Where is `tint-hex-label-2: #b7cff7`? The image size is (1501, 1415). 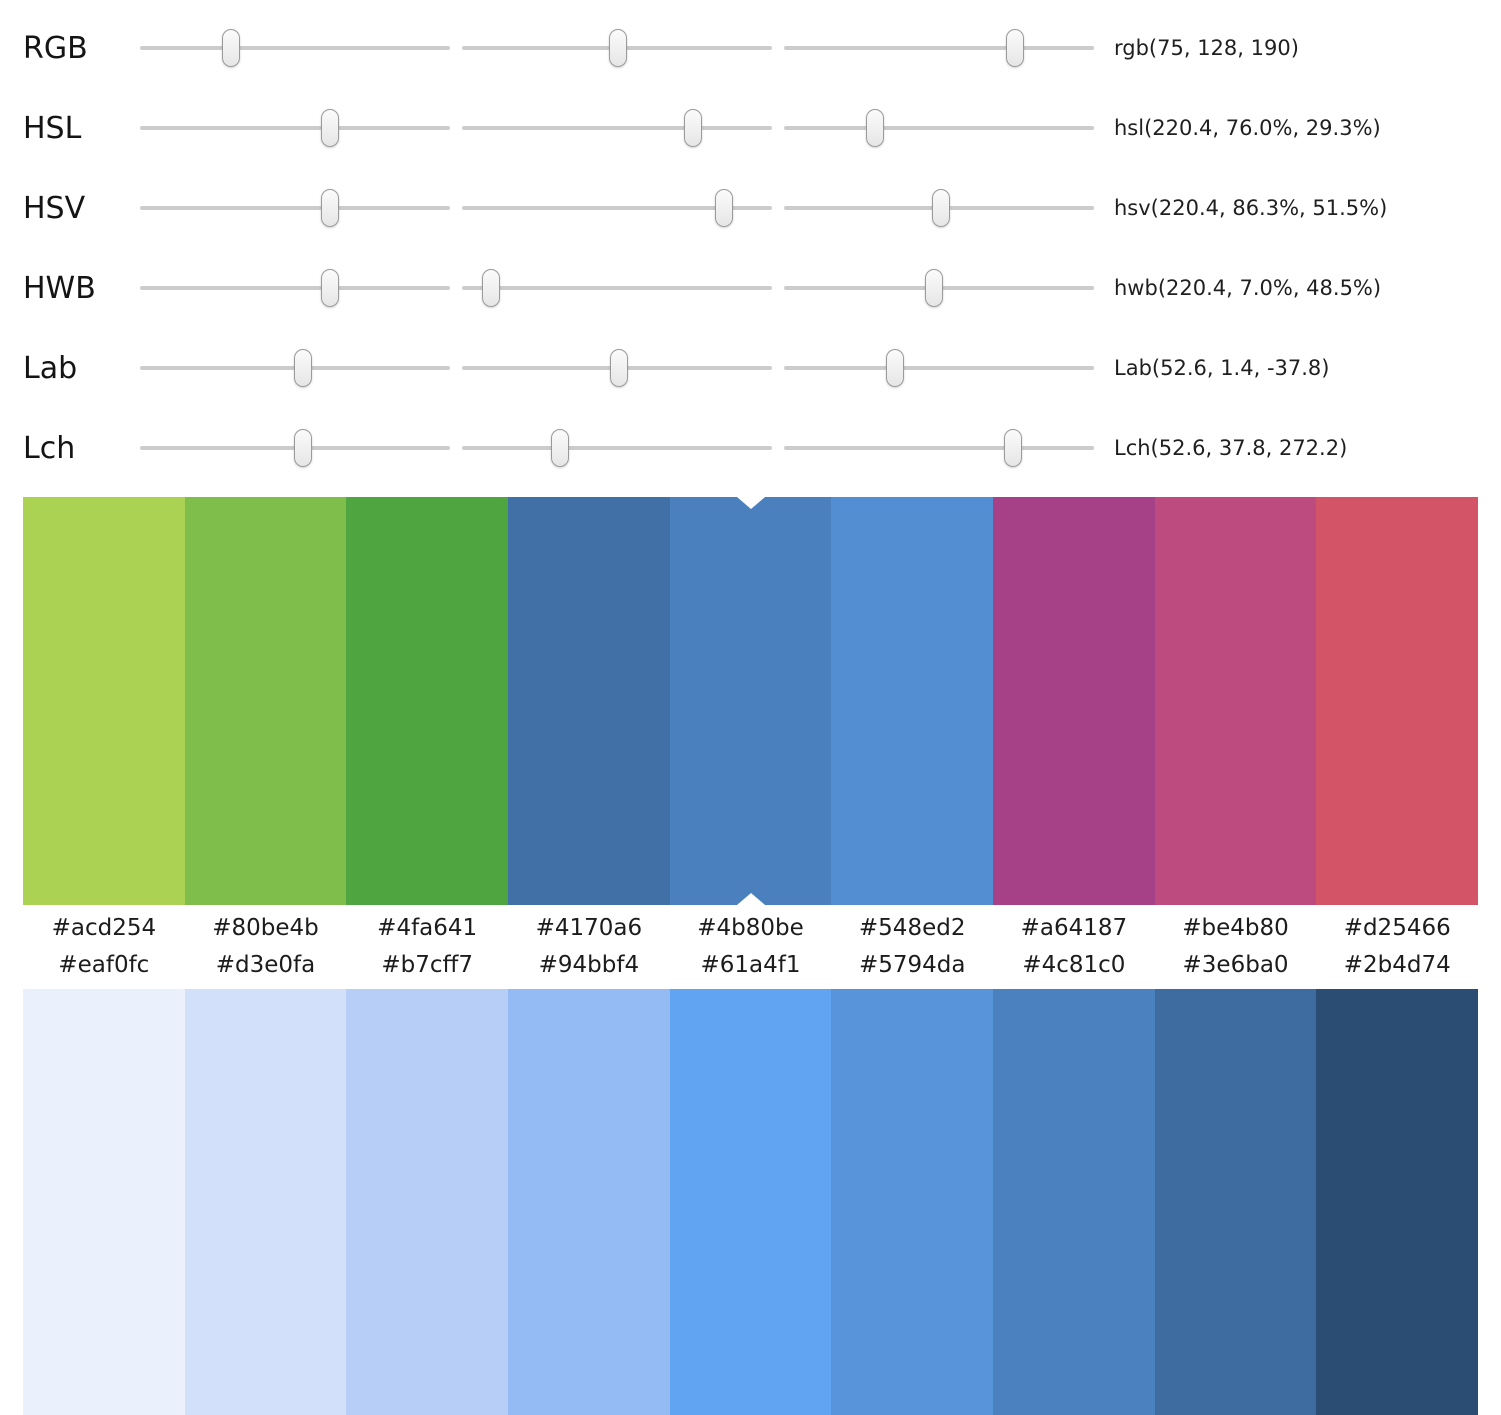 tint-hex-label-2: #b7cff7 is located at coordinates (427, 965).